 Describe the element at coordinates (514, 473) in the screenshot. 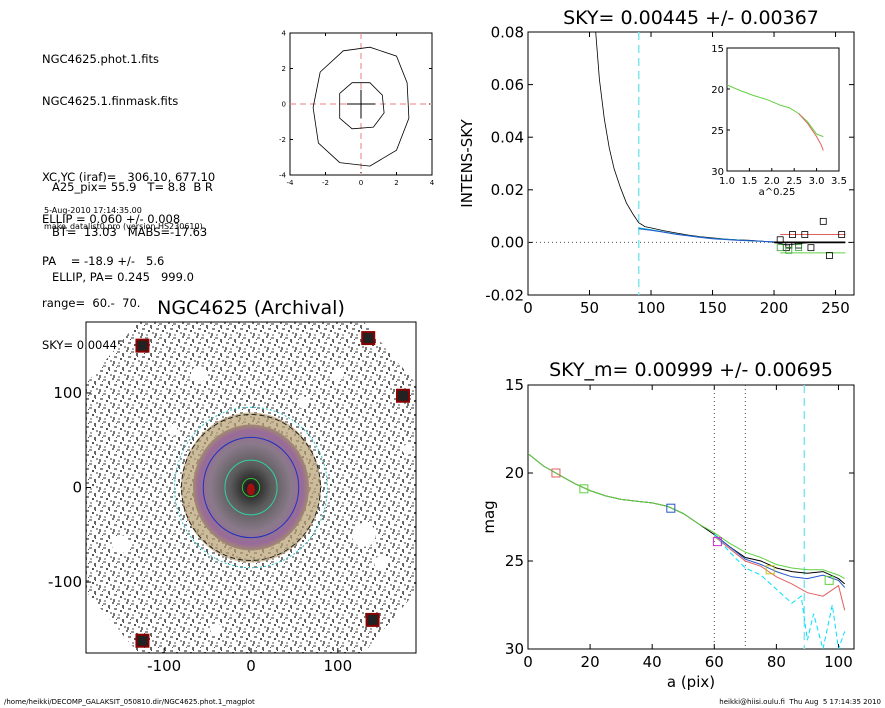

I see `y-tick-label: 20` at that location.